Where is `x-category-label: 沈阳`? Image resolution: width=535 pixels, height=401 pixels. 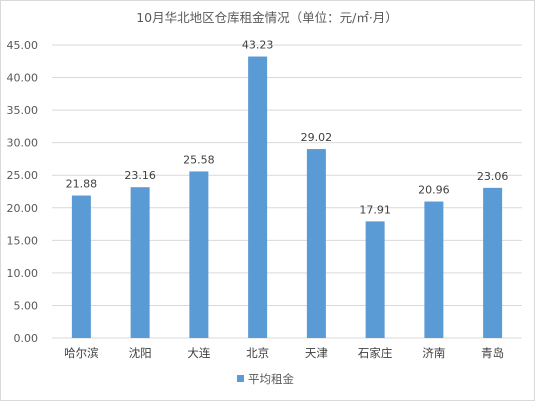
x-category-label: 沈阳 is located at coordinates (140, 353).